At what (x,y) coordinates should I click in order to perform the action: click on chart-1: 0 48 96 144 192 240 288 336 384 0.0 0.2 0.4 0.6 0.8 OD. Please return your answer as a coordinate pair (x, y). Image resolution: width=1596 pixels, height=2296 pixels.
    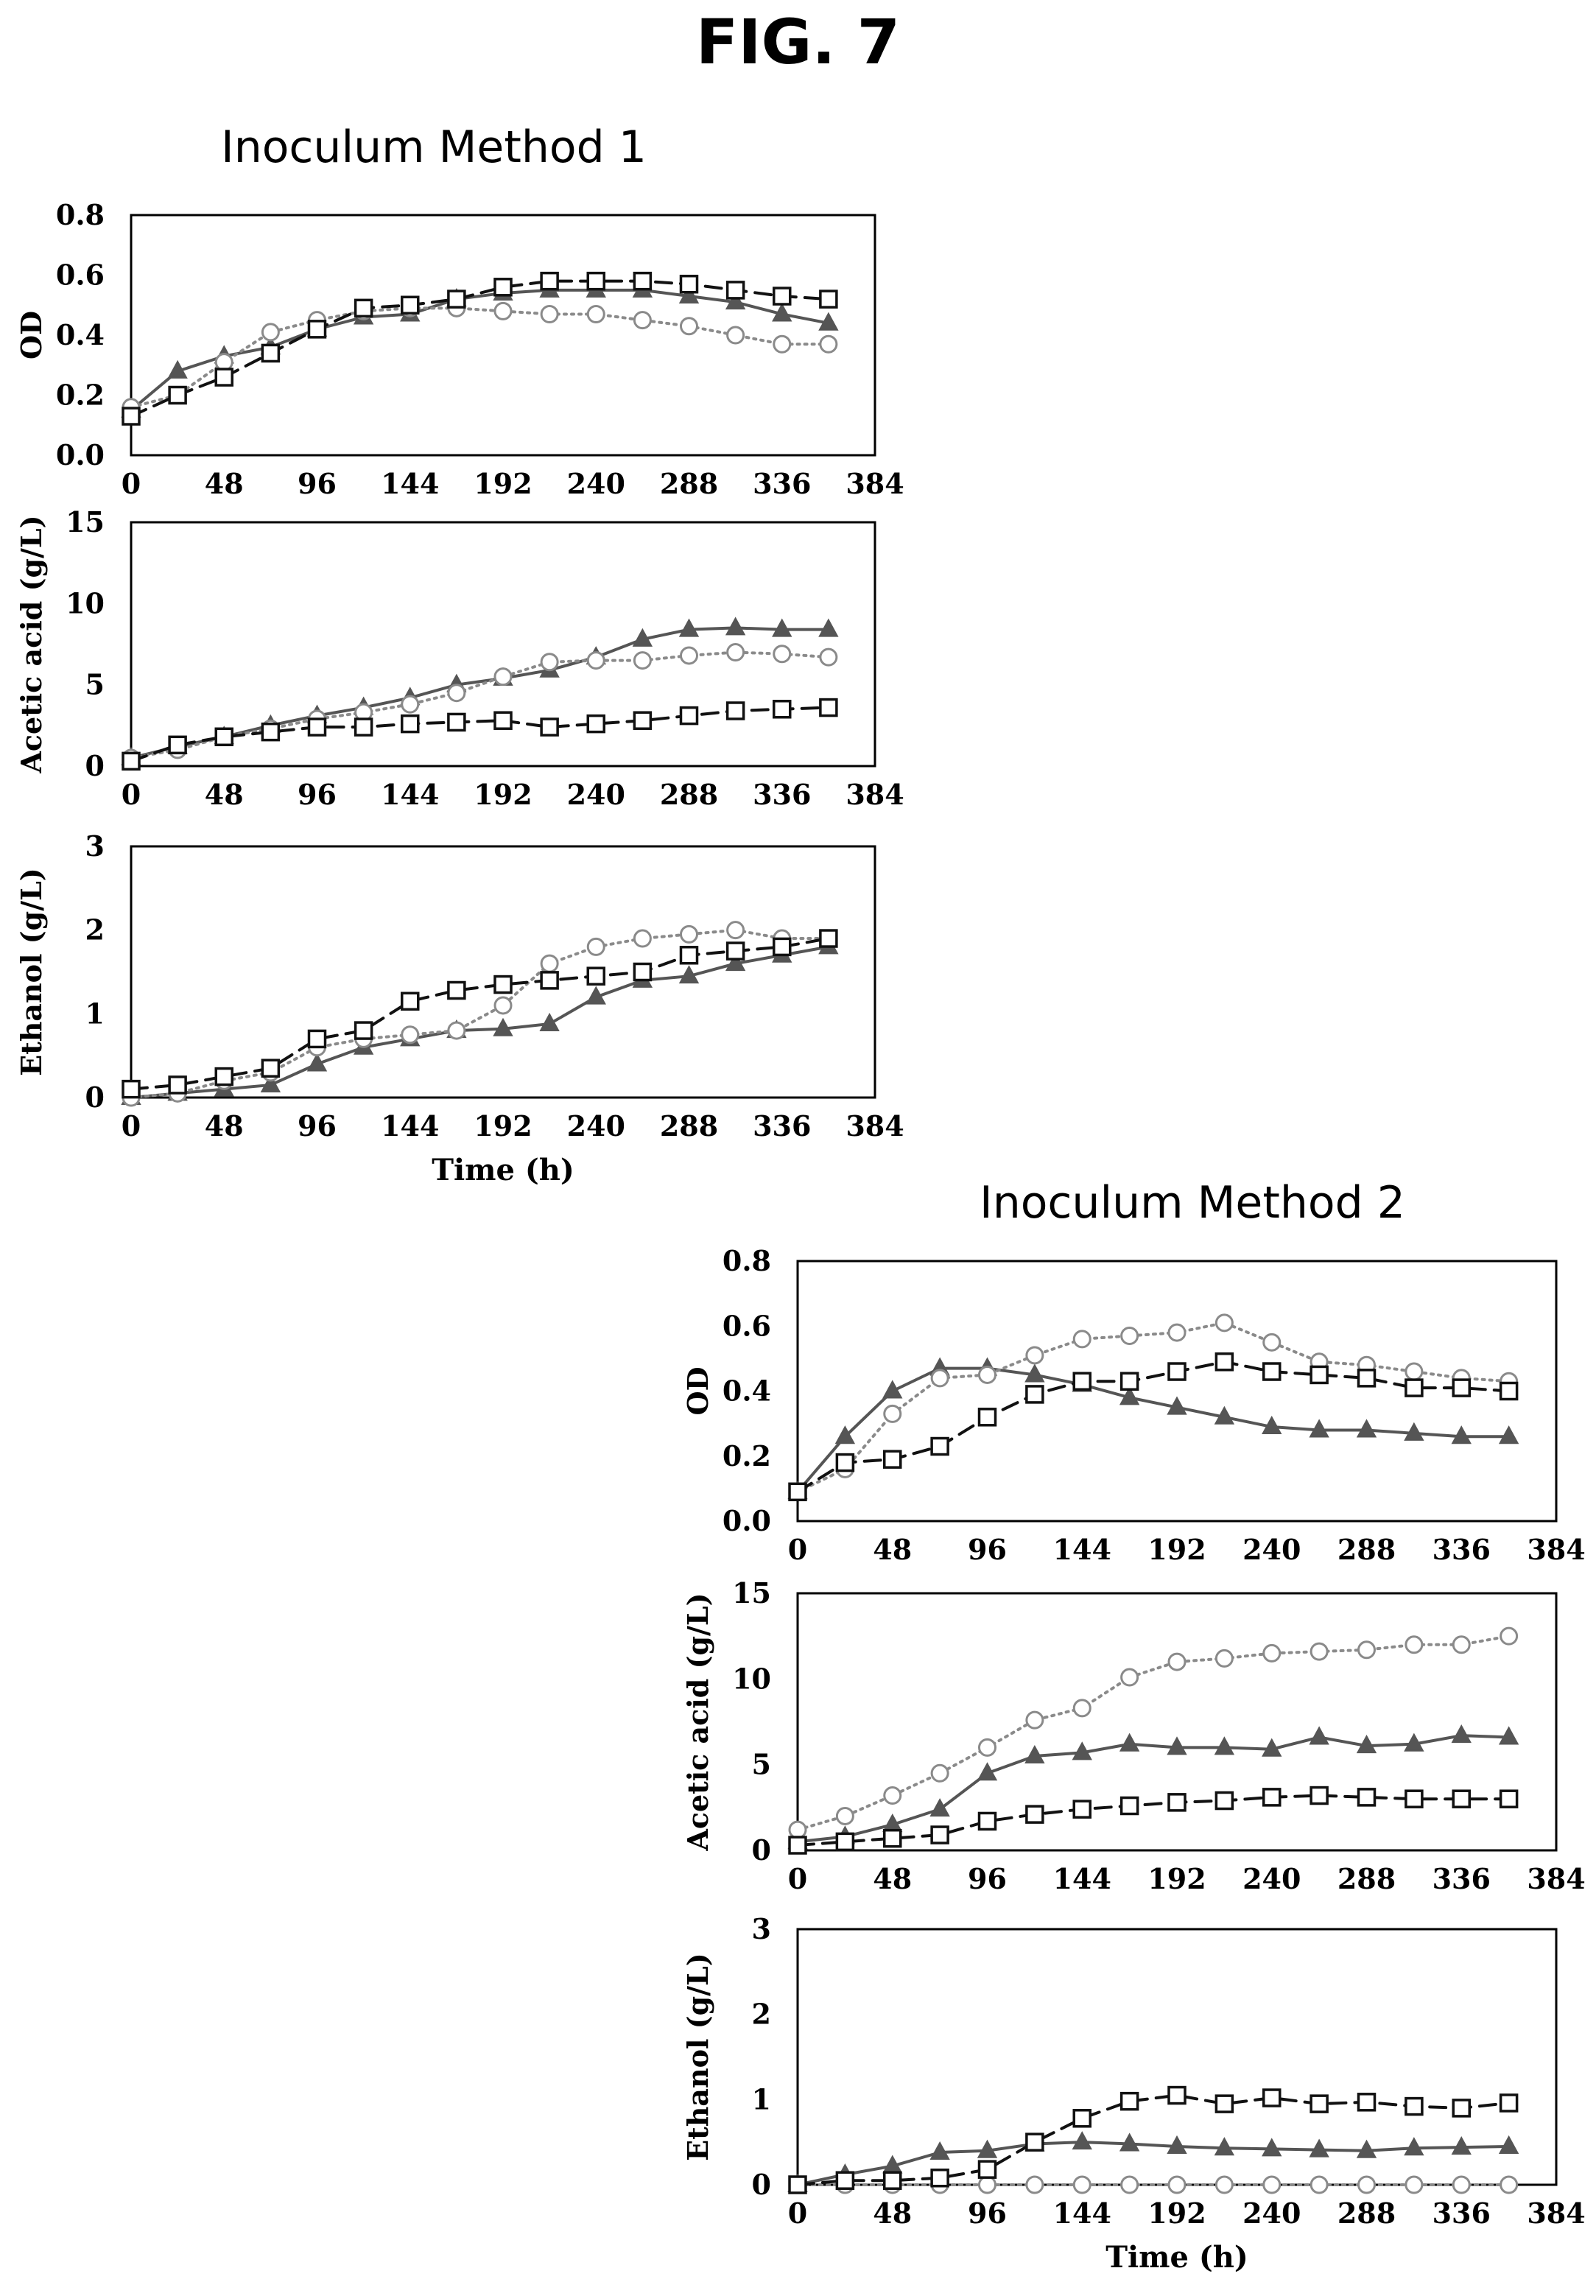
    Looking at the image, I should click on (460, 349).